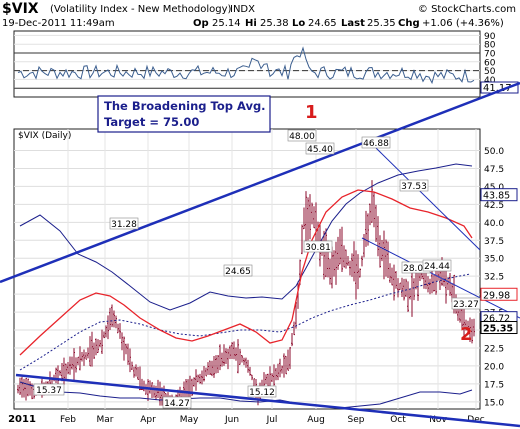 This screenshot has width=520, height=429. Describe the element at coordinates (105, 420) in the screenshot. I see `x-axis-label: Mar` at that location.